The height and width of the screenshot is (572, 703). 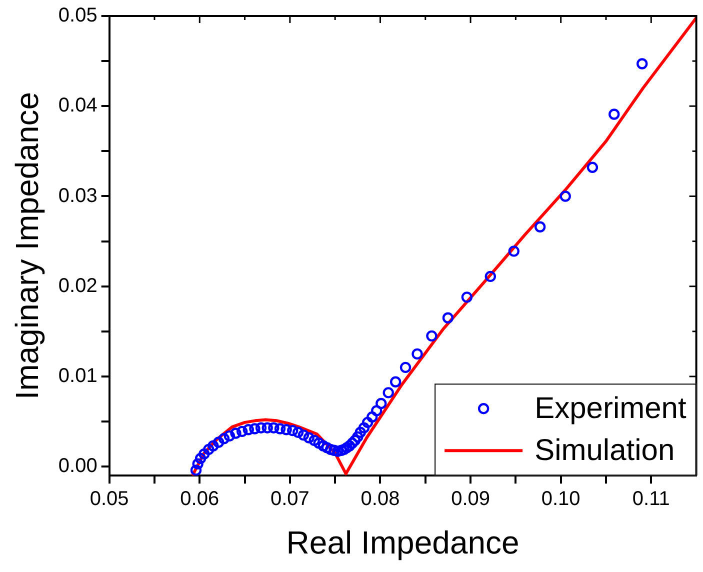 I want to click on y-tick-label: 0.03, so click(x=78, y=195).